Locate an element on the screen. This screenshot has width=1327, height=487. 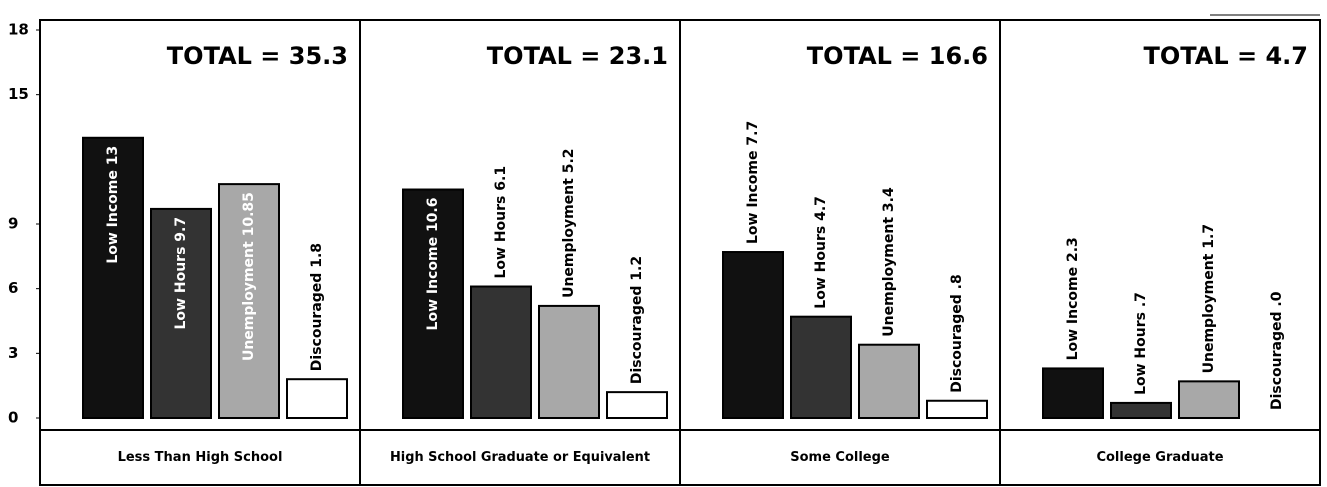
value-label: 1.2 is located at coordinates (637, 268).